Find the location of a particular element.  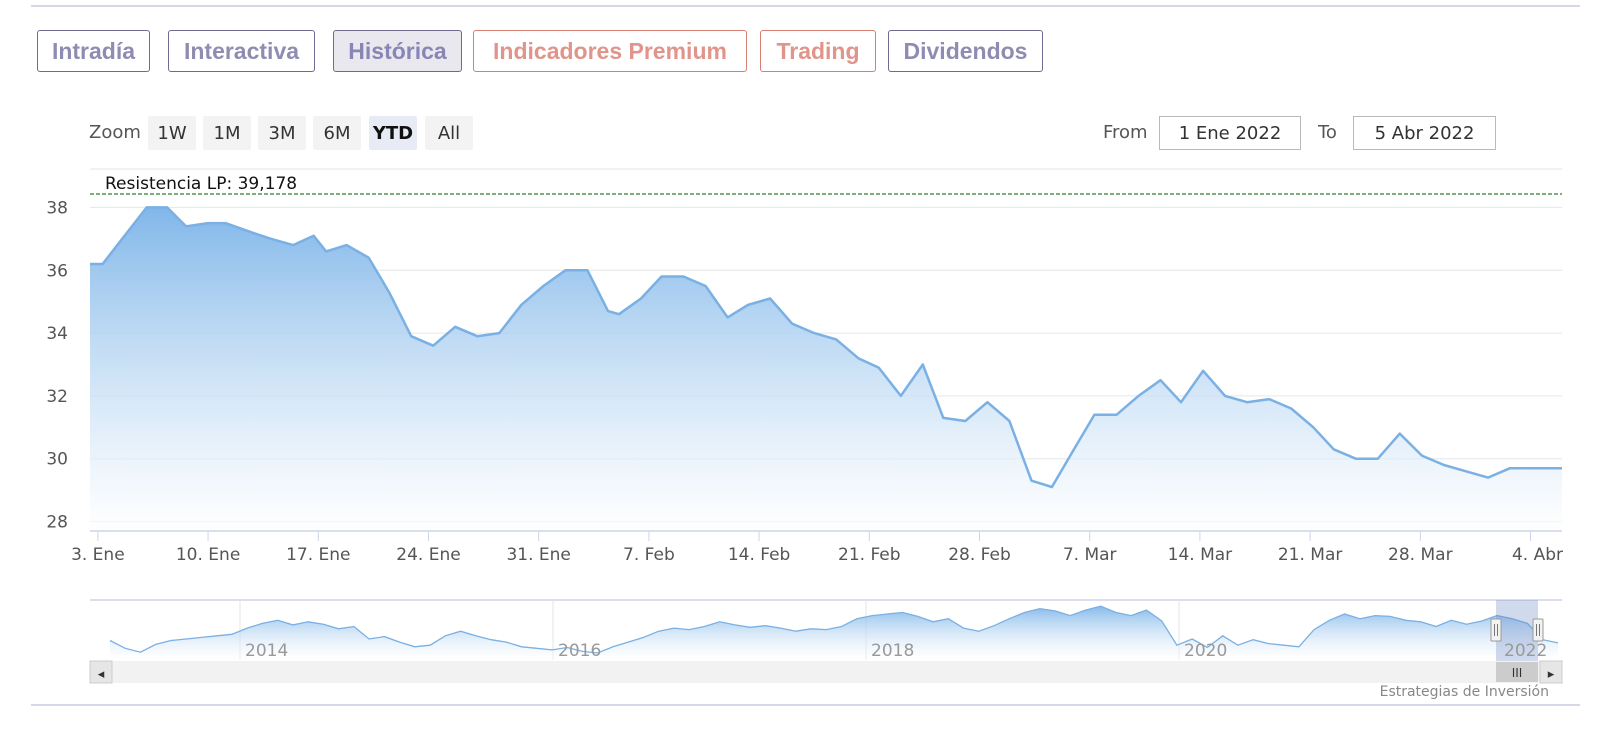

scrollbar-track is located at coordinates (826, 672).